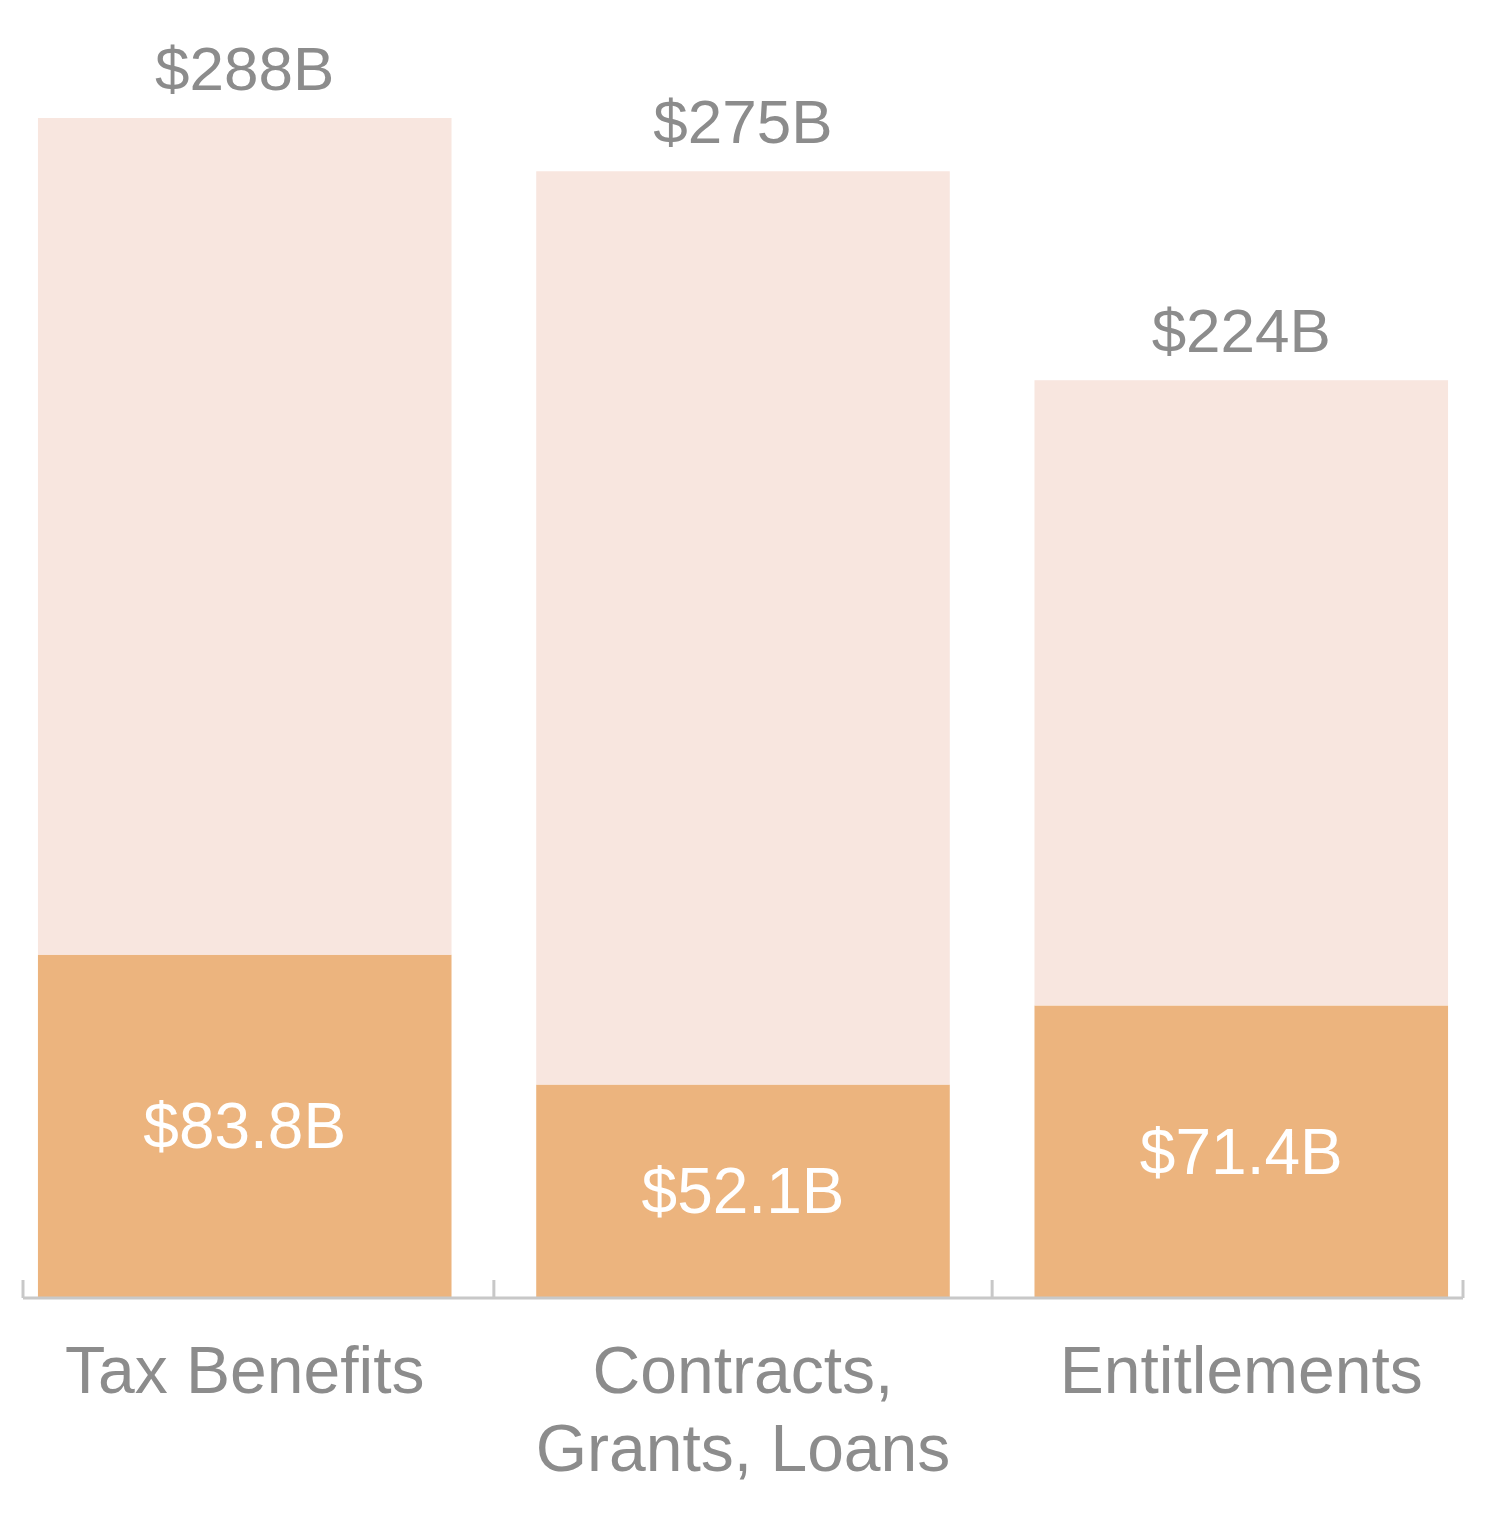  I want to click on total-label: $288B, so click(245, 68).